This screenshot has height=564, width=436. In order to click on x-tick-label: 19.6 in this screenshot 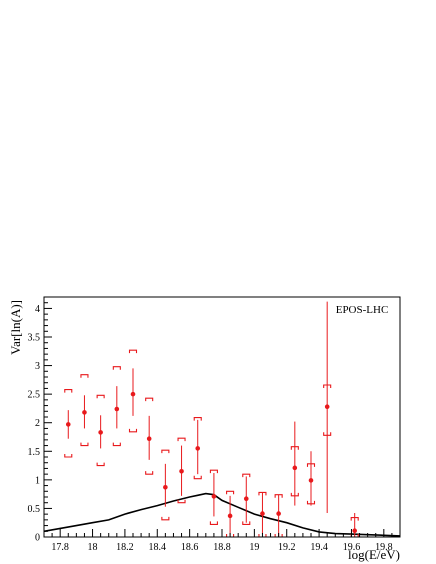, I will do `click(352, 547)`.